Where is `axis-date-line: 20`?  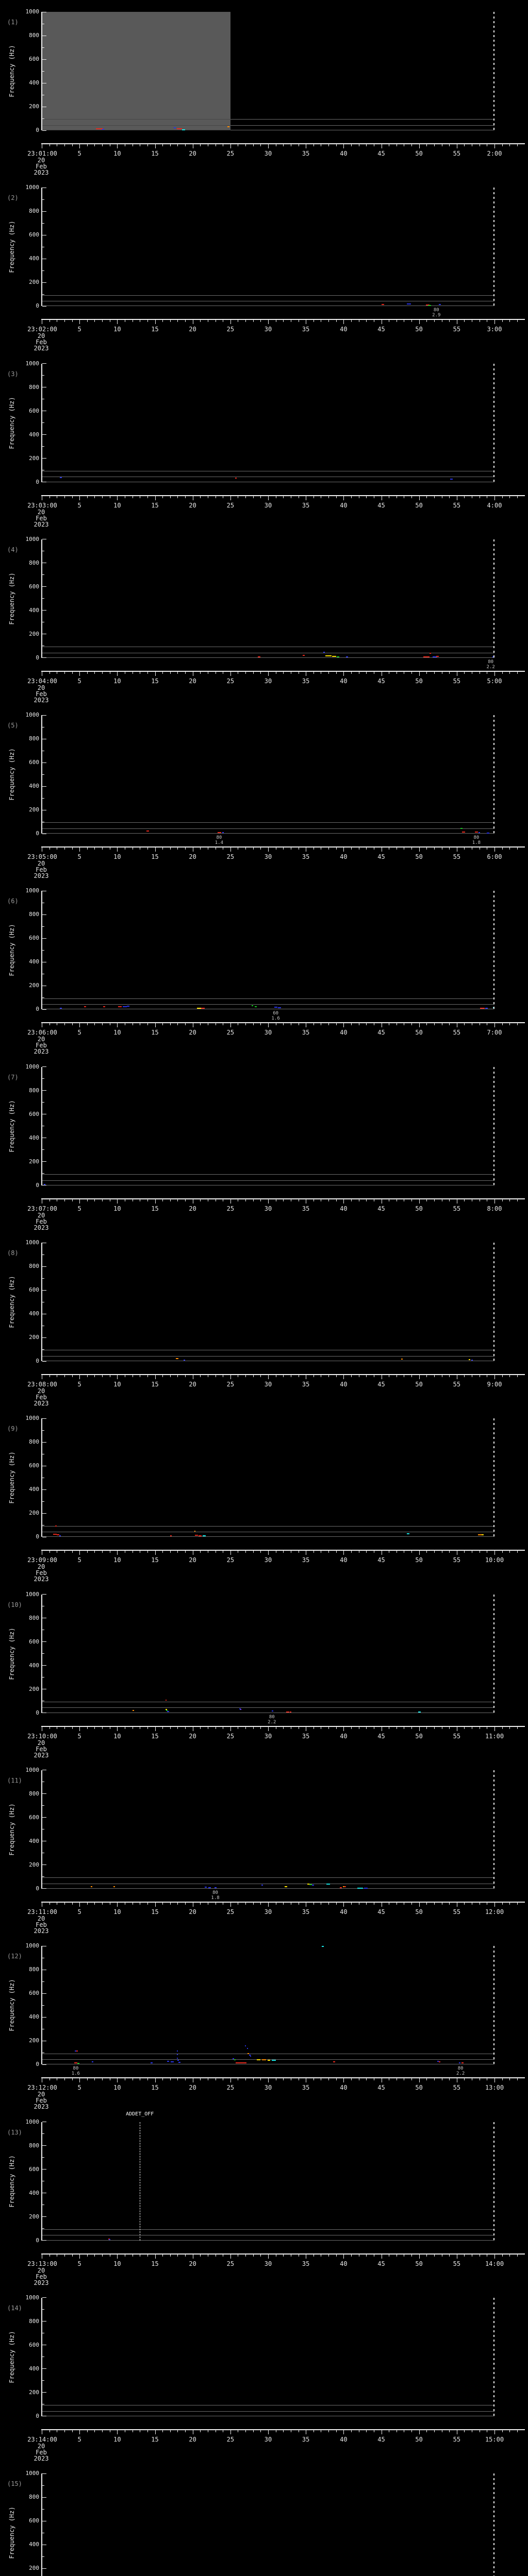
axis-date-line: 20 is located at coordinates (41, 1391).